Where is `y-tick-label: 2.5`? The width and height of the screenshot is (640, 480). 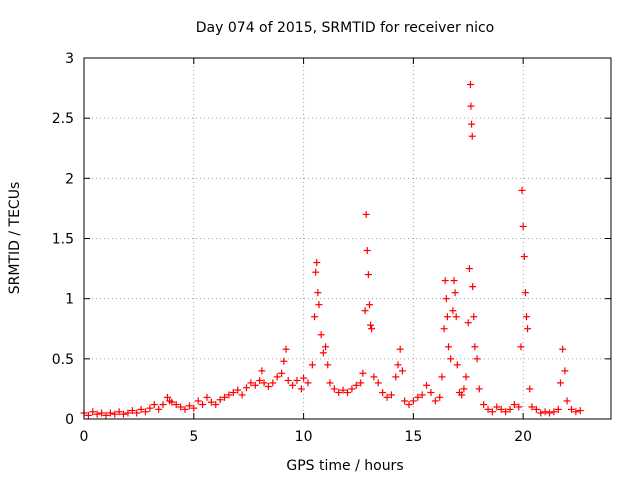
y-tick-label: 2.5 is located at coordinates (63, 119).